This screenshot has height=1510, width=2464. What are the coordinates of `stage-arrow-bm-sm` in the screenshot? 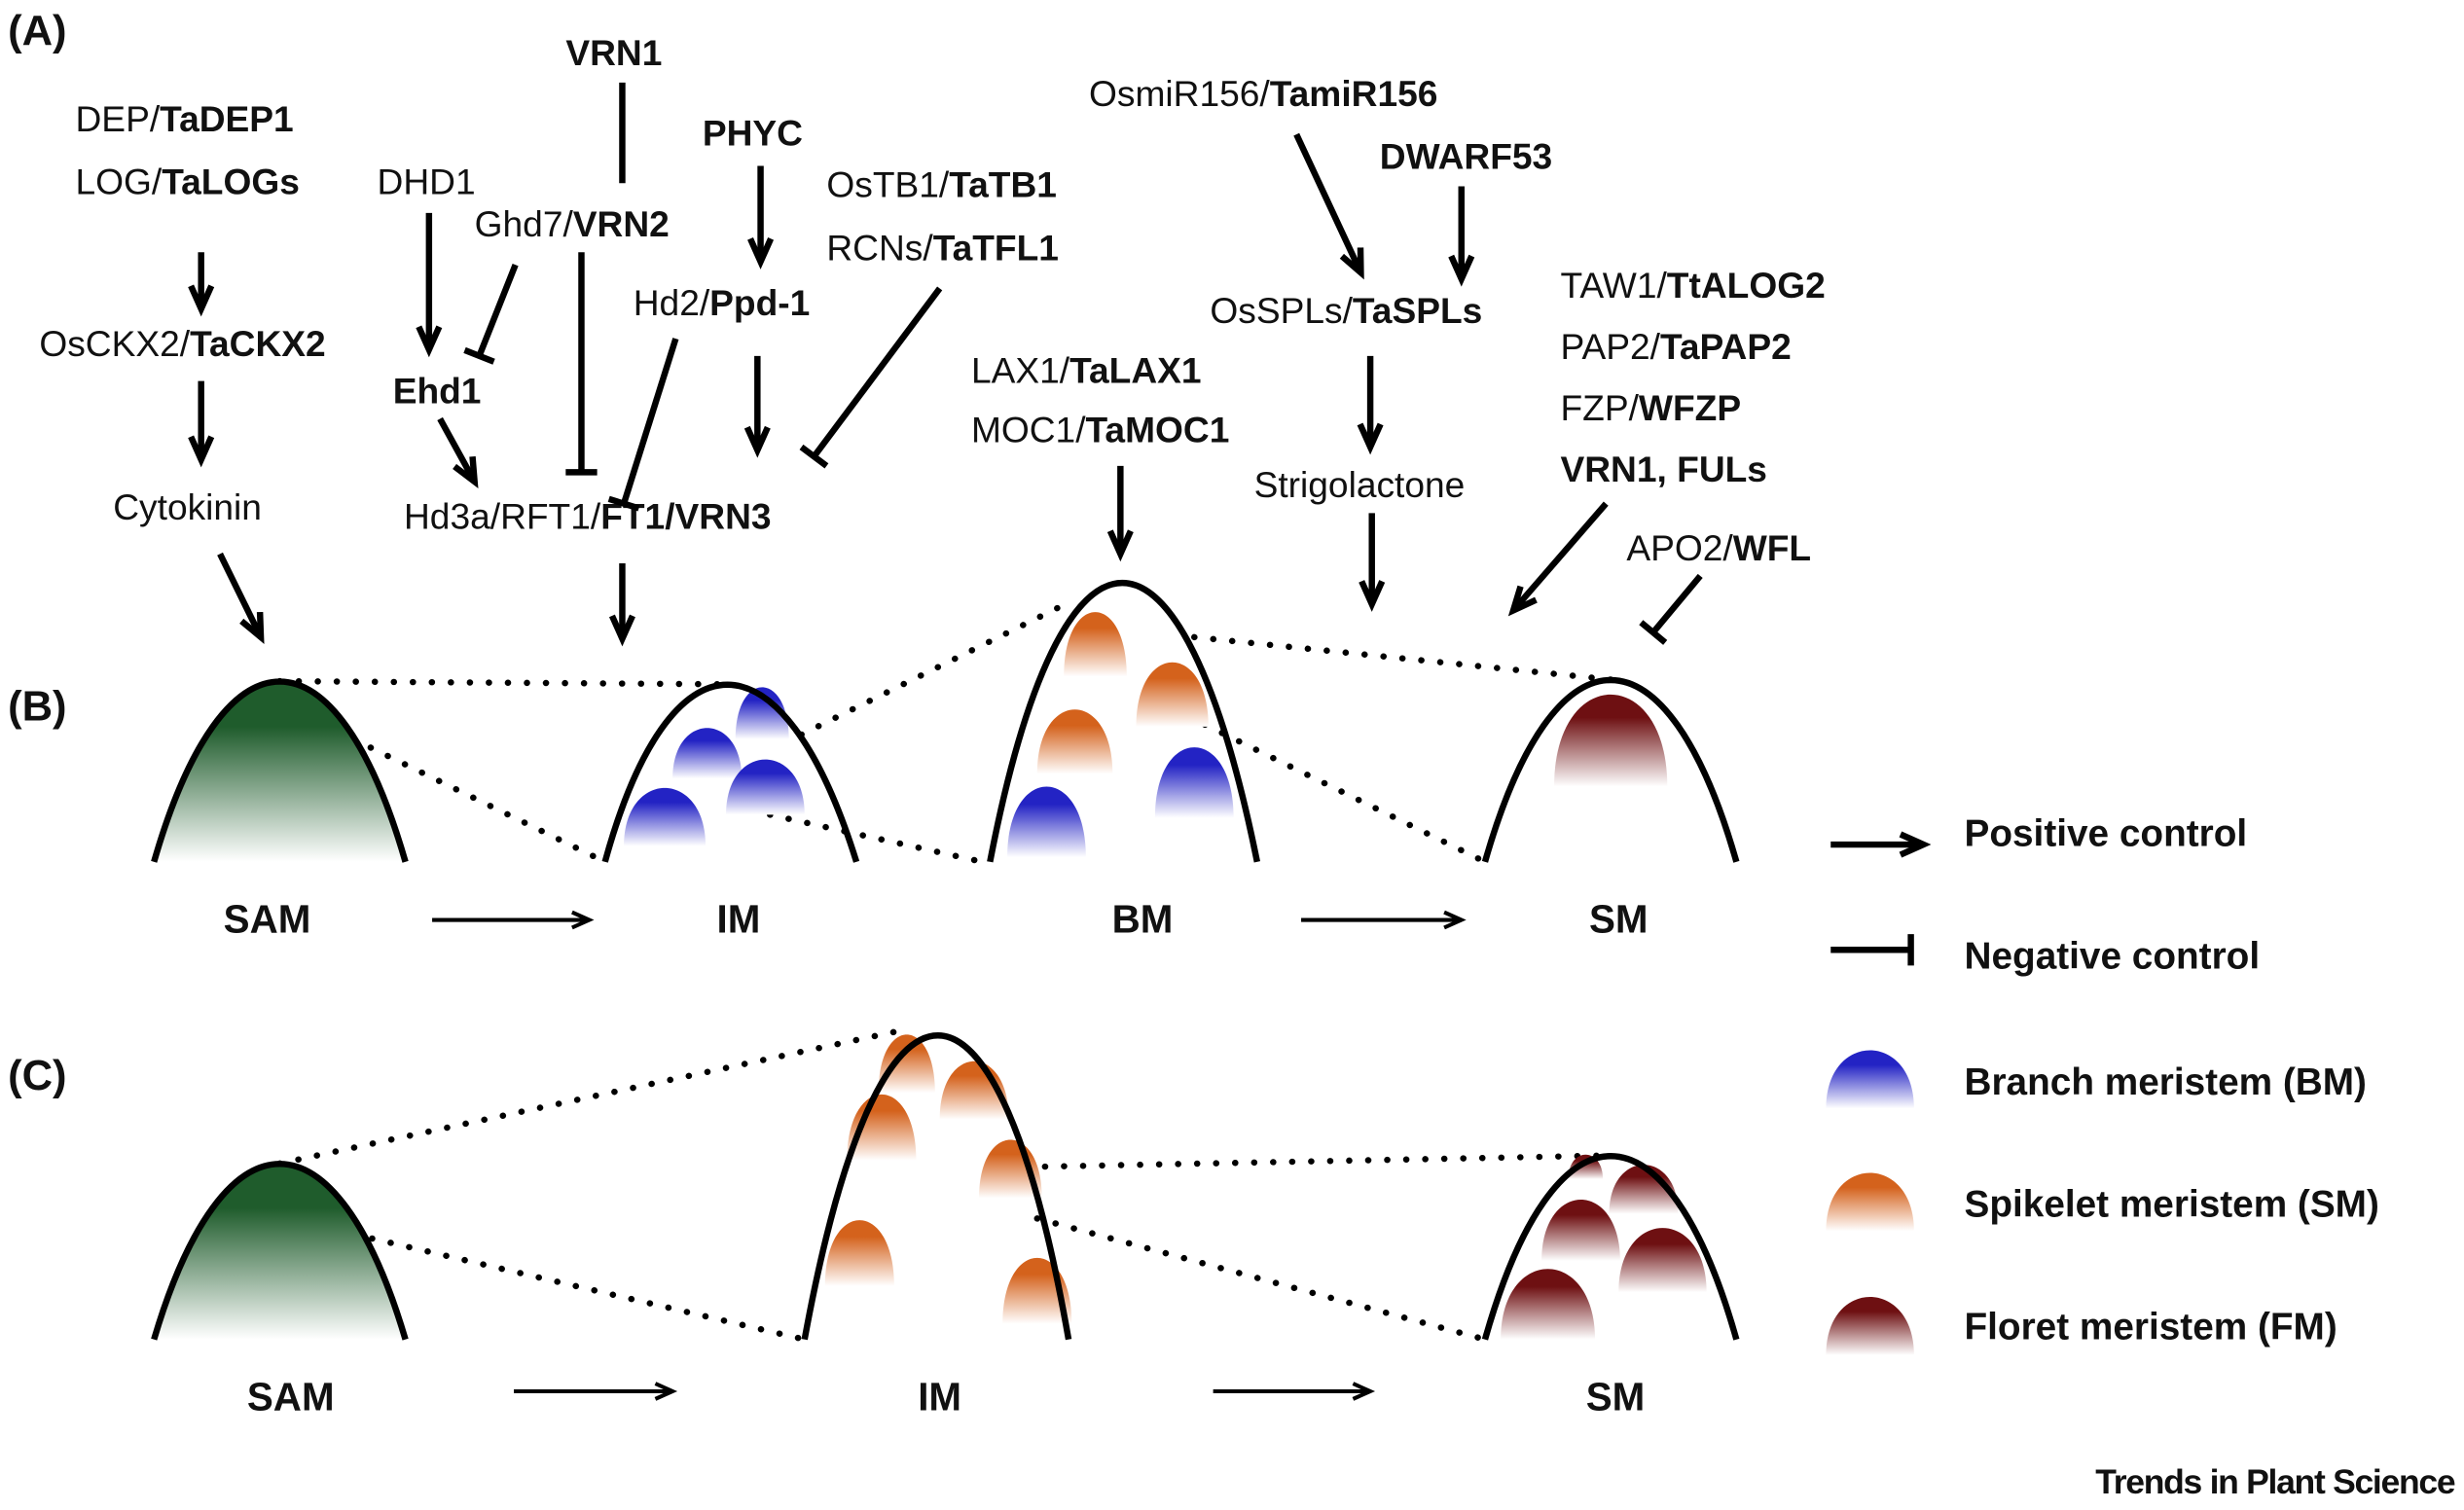 It's located at (1384, 920).